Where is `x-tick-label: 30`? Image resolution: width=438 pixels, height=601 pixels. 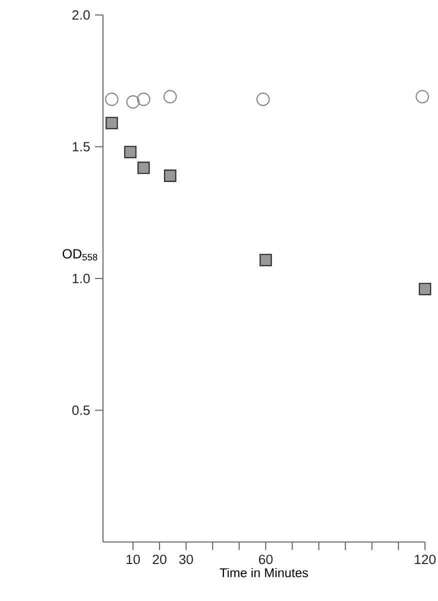 x-tick-label: 30 is located at coordinates (186, 559).